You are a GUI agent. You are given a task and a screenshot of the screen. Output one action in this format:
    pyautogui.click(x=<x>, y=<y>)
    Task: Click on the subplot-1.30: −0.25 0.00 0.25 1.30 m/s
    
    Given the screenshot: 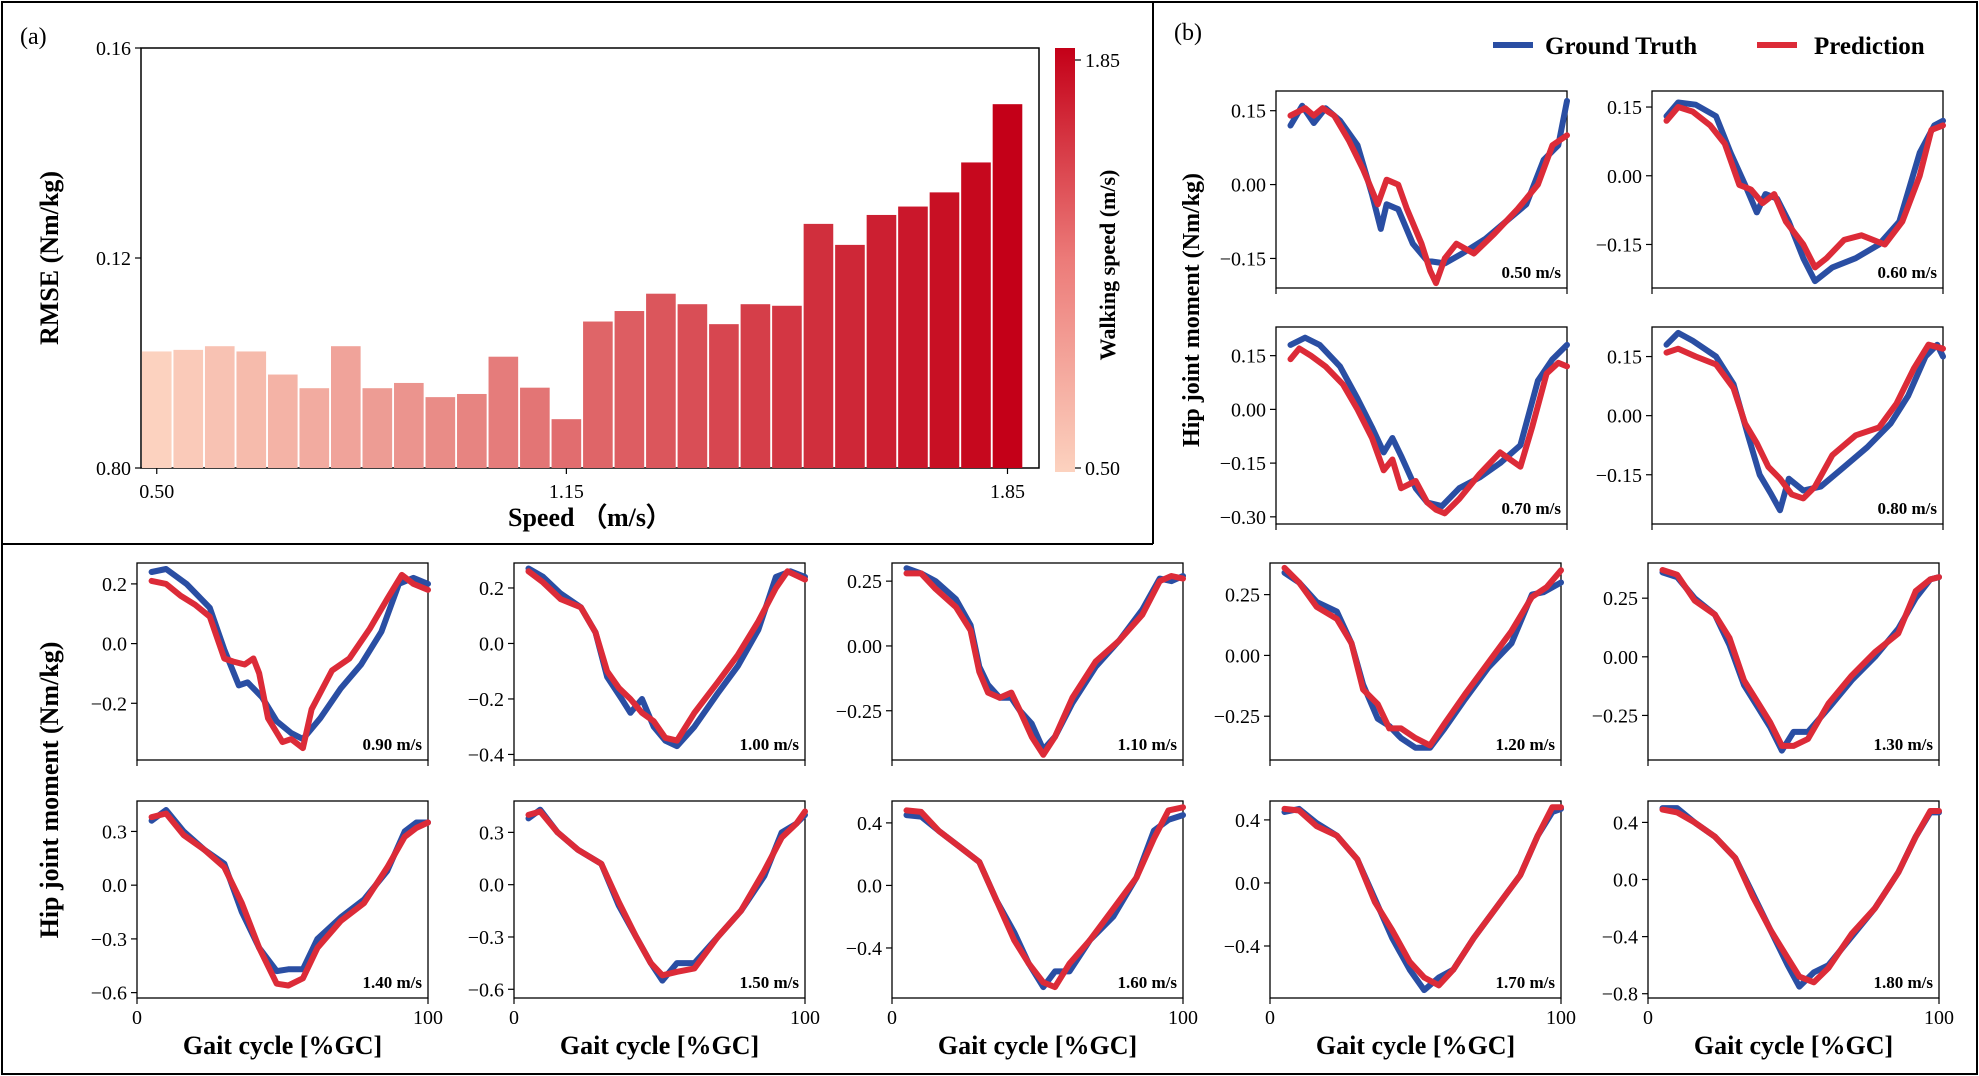 What is the action you would take?
    pyautogui.click(x=1767, y=664)
    